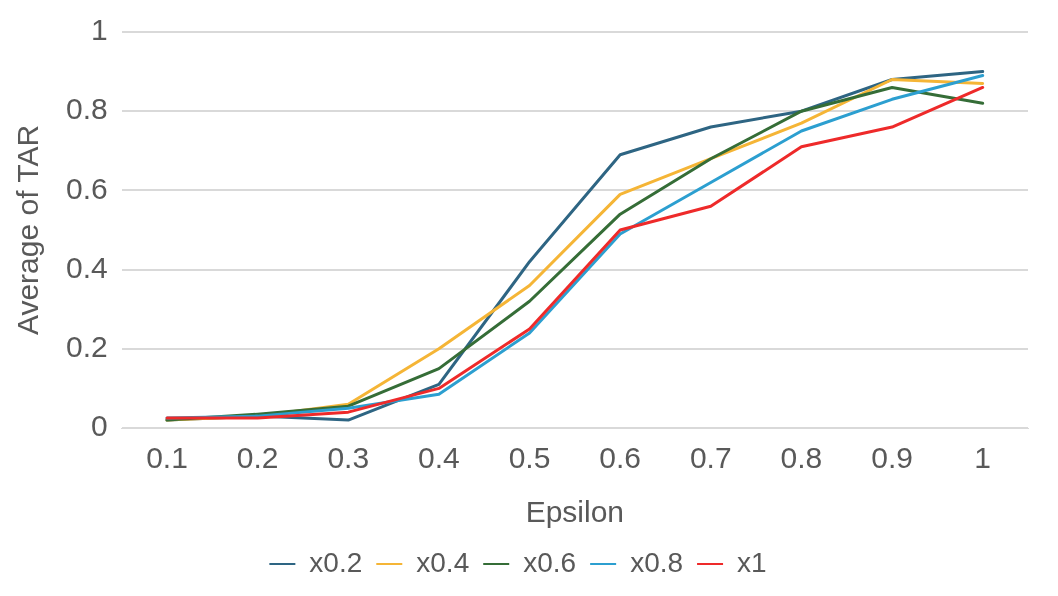  I want to click on y-tick-label: 0.2, so click(86, 347).